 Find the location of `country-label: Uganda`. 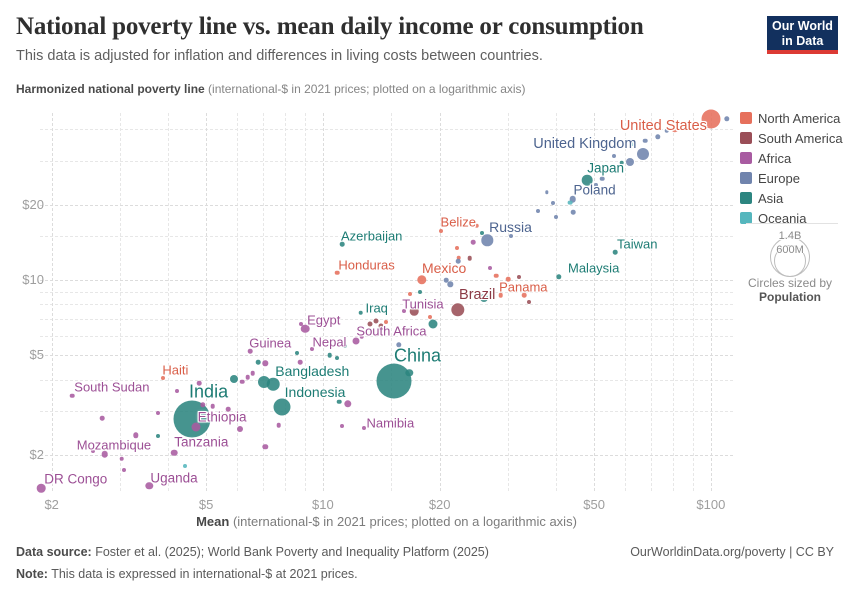

country-label: Uganda is located at coordinates (174, 478).